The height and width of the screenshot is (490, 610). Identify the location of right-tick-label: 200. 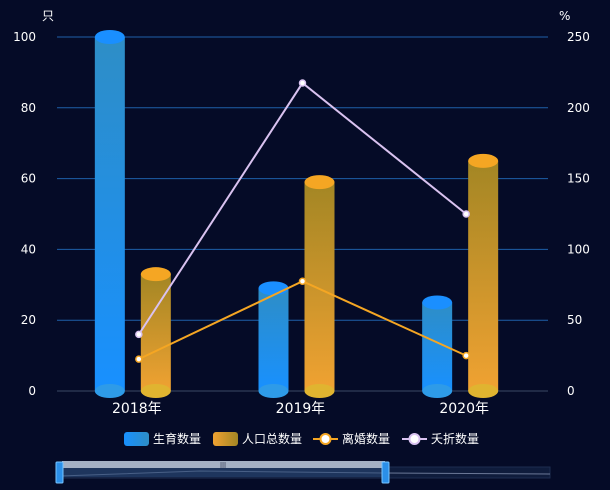
(578, 108).